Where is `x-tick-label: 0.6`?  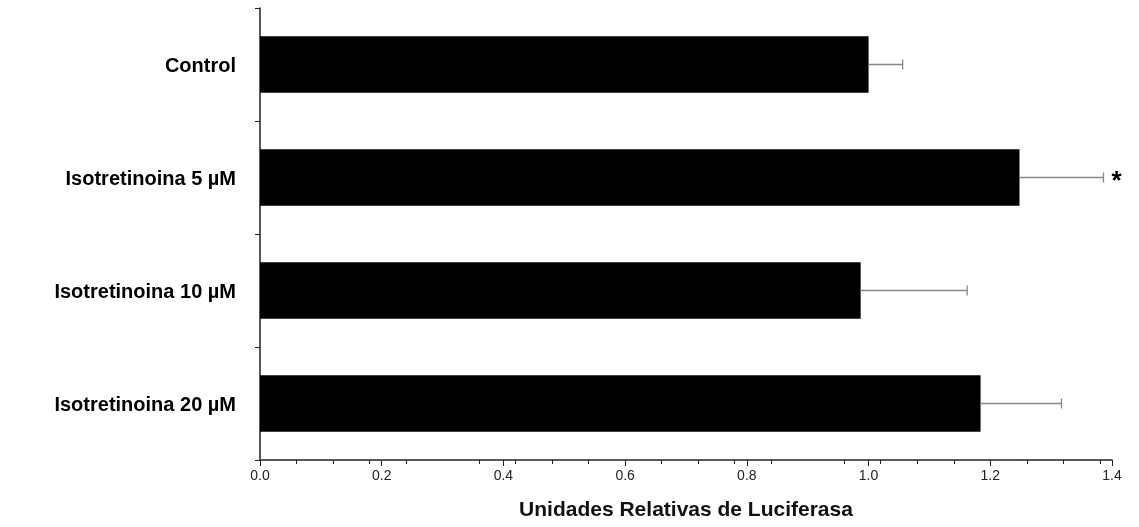 x-tick-label: 0.6 is located at coordinates (625, 475).